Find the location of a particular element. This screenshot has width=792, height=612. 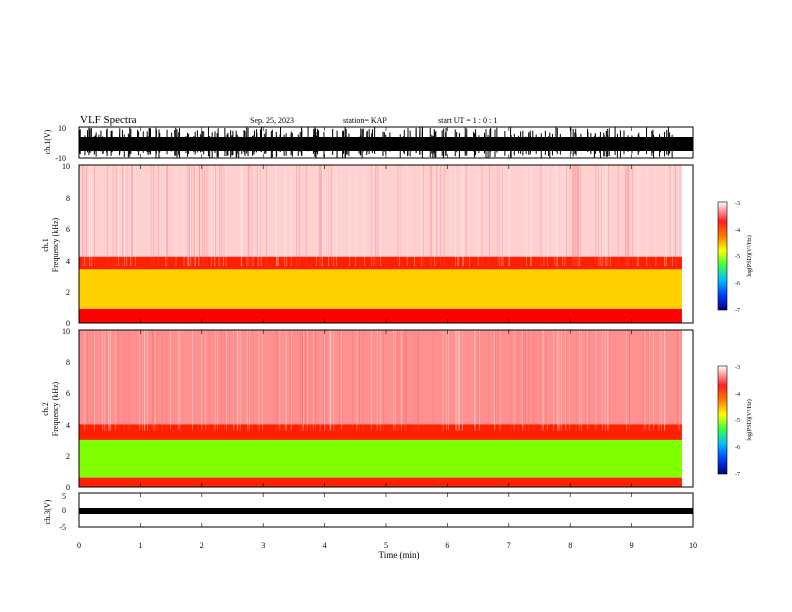

cbar2-tick-m4: -4 is located at coordinates (737, 395).